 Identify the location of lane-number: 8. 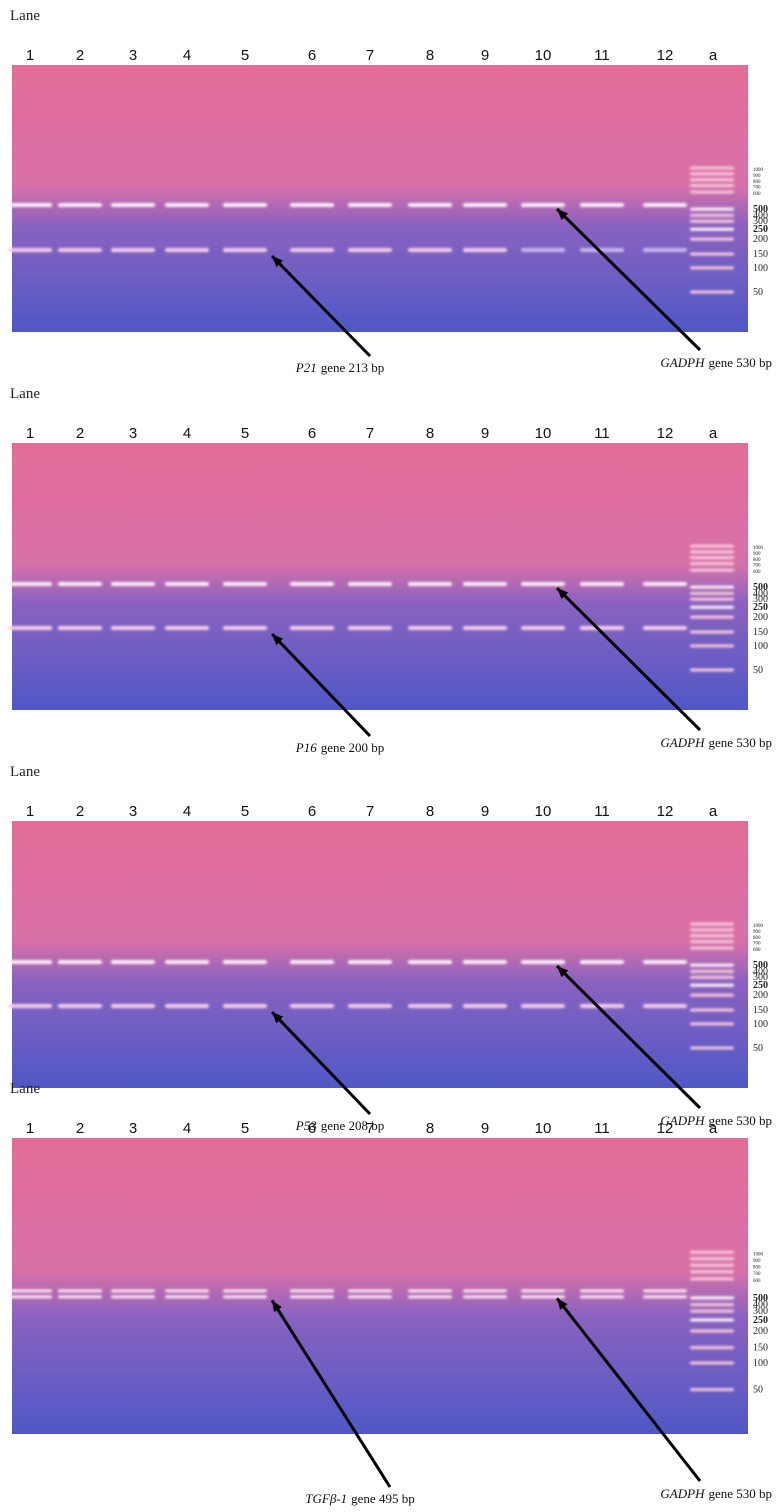
(430, 811).